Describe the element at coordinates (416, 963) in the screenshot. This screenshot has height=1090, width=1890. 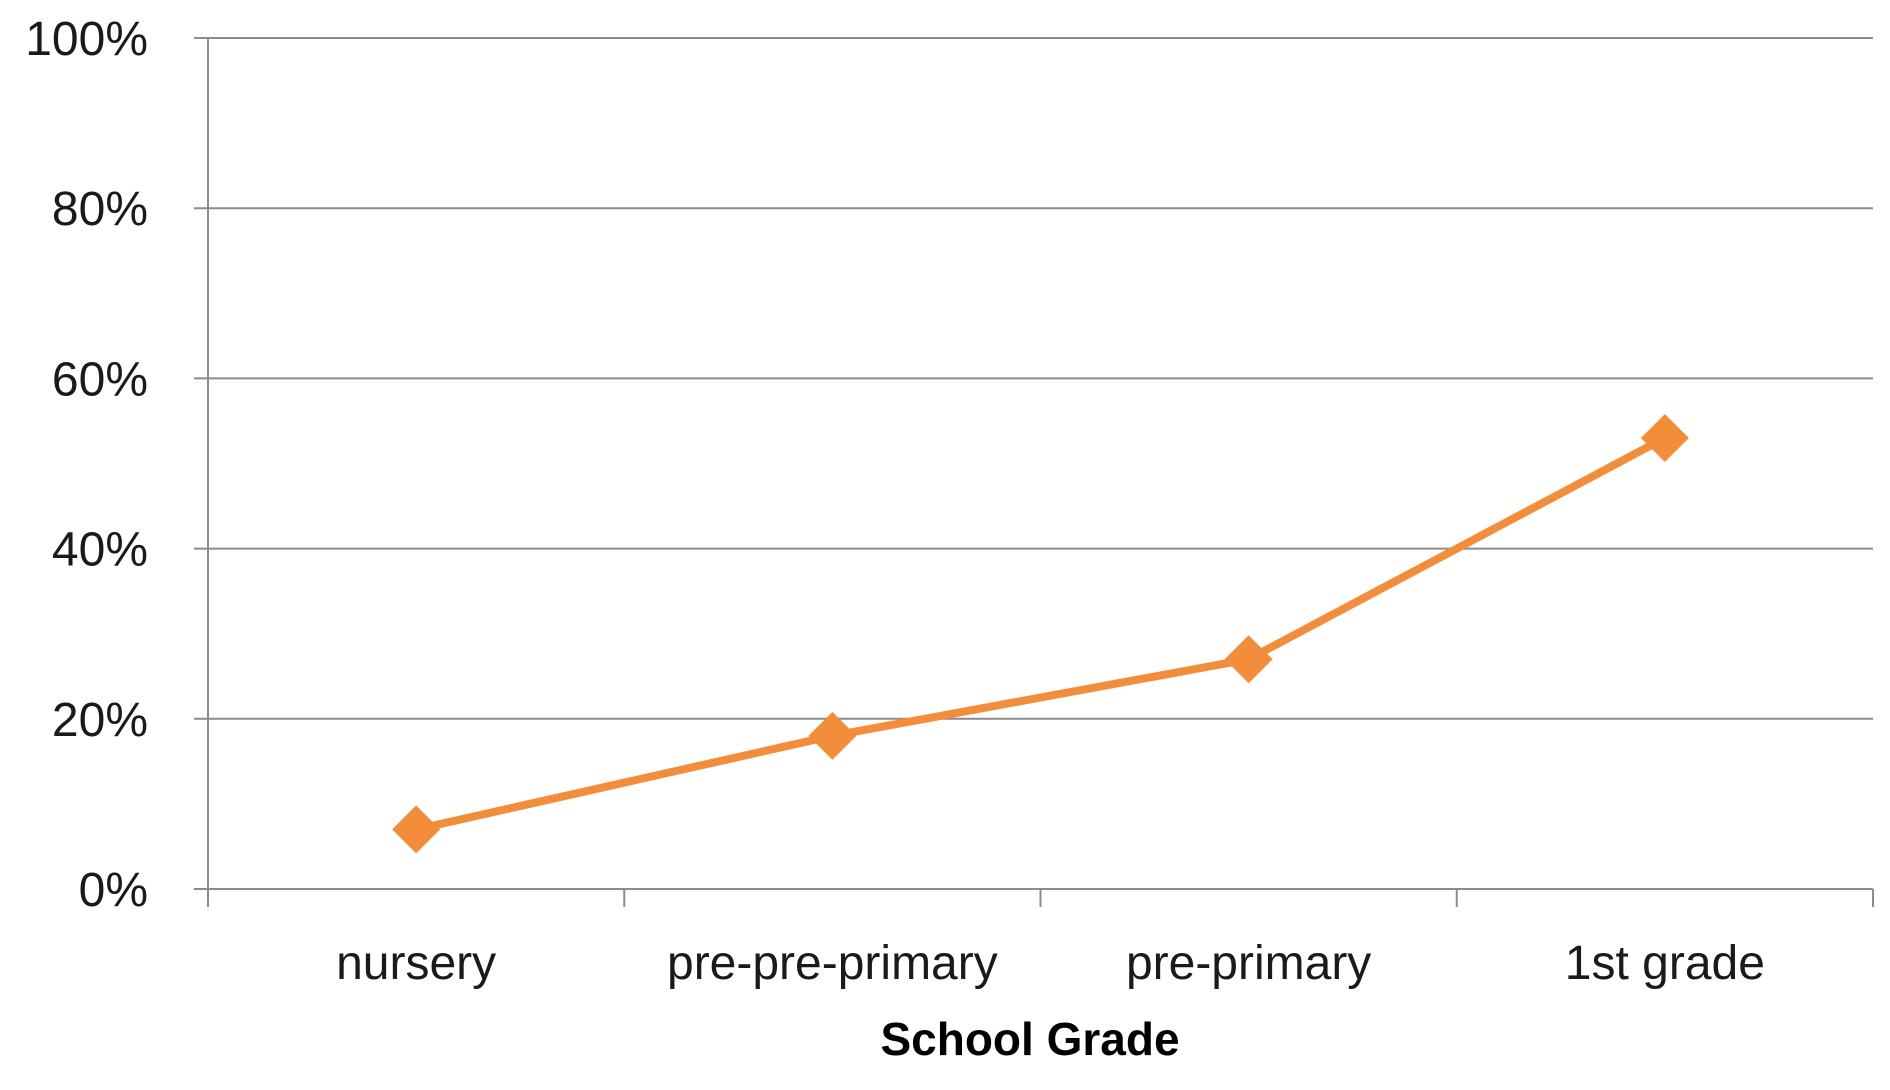
I see `x-tick-label: nursery` at that location.